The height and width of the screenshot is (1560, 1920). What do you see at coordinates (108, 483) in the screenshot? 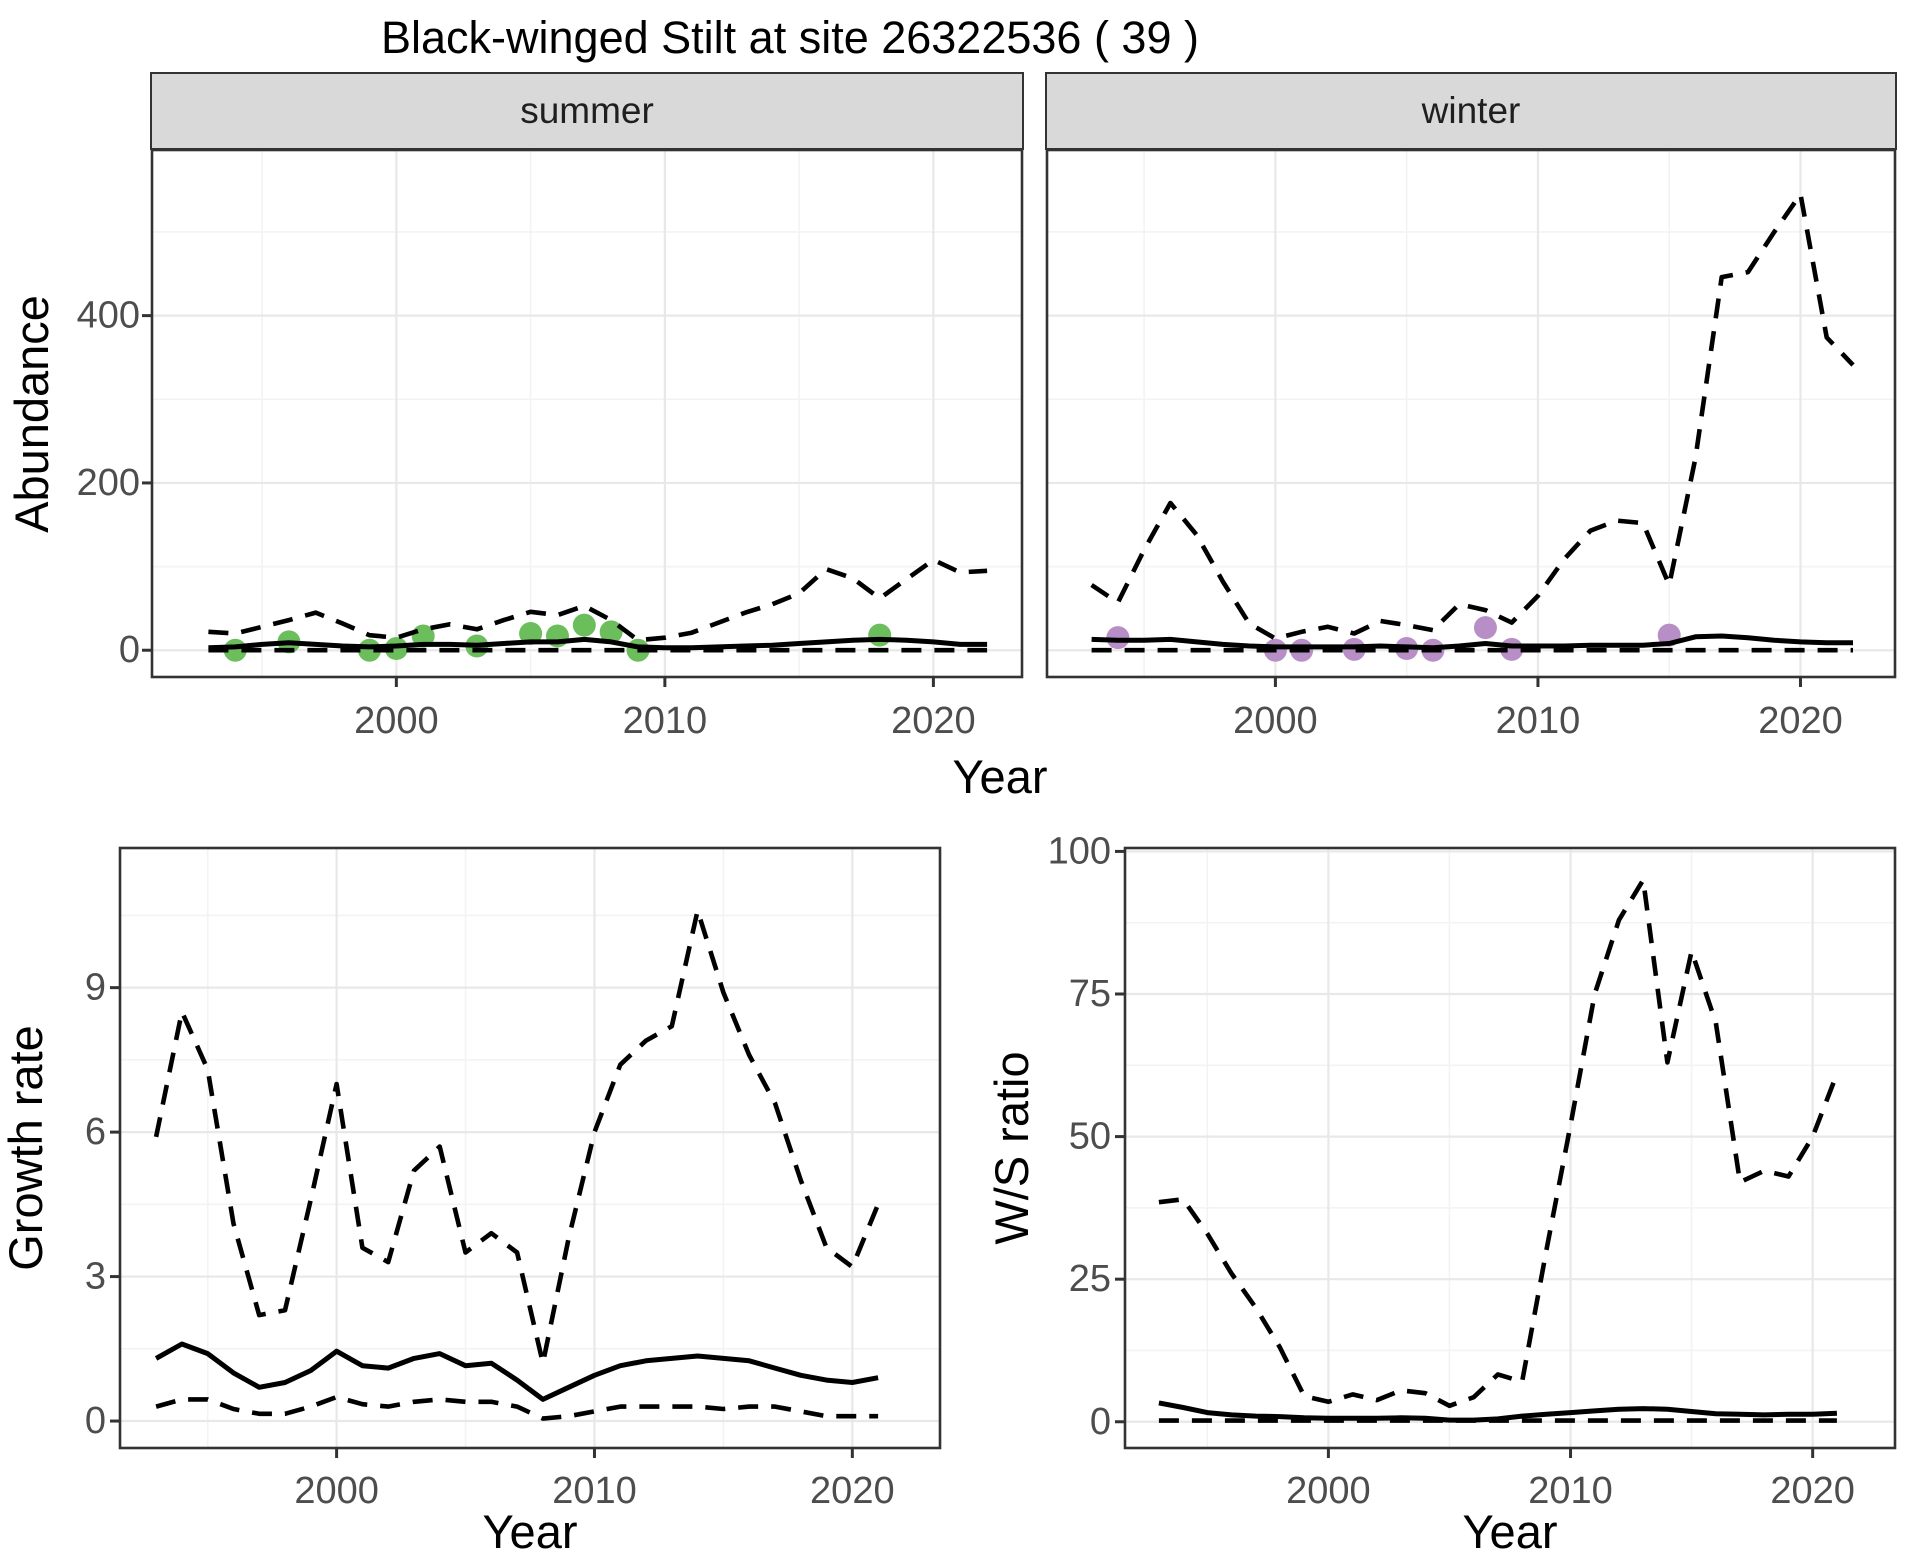
I see `y-tick-label: 200` at bounding box center [108, 483].